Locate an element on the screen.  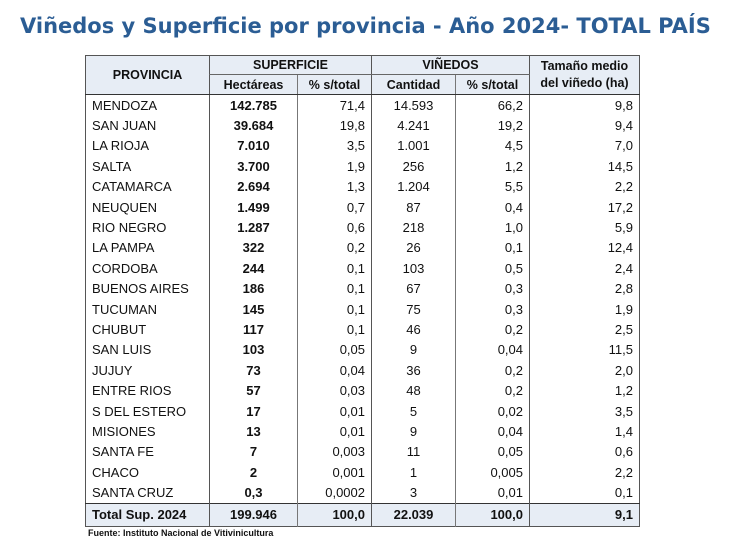
cell-pct-vinedos: 0,3 is located at coordinates (492, 288).